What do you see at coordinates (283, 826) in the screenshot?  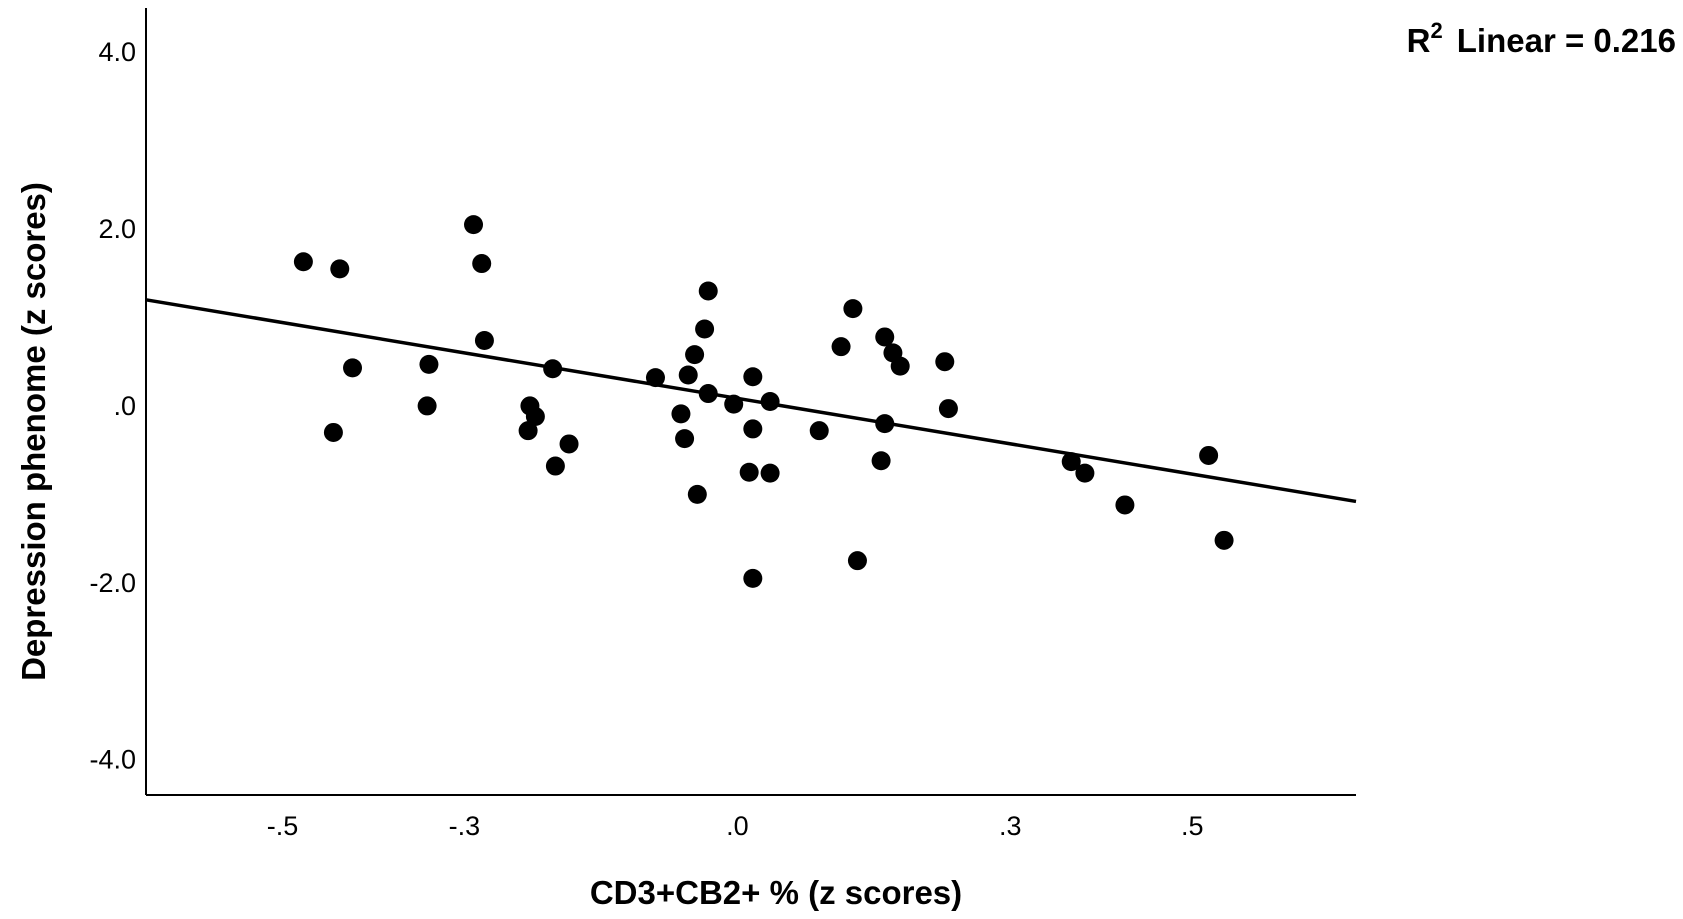 I see `x-tick-label: -.5` at bounding box center [283, 826].